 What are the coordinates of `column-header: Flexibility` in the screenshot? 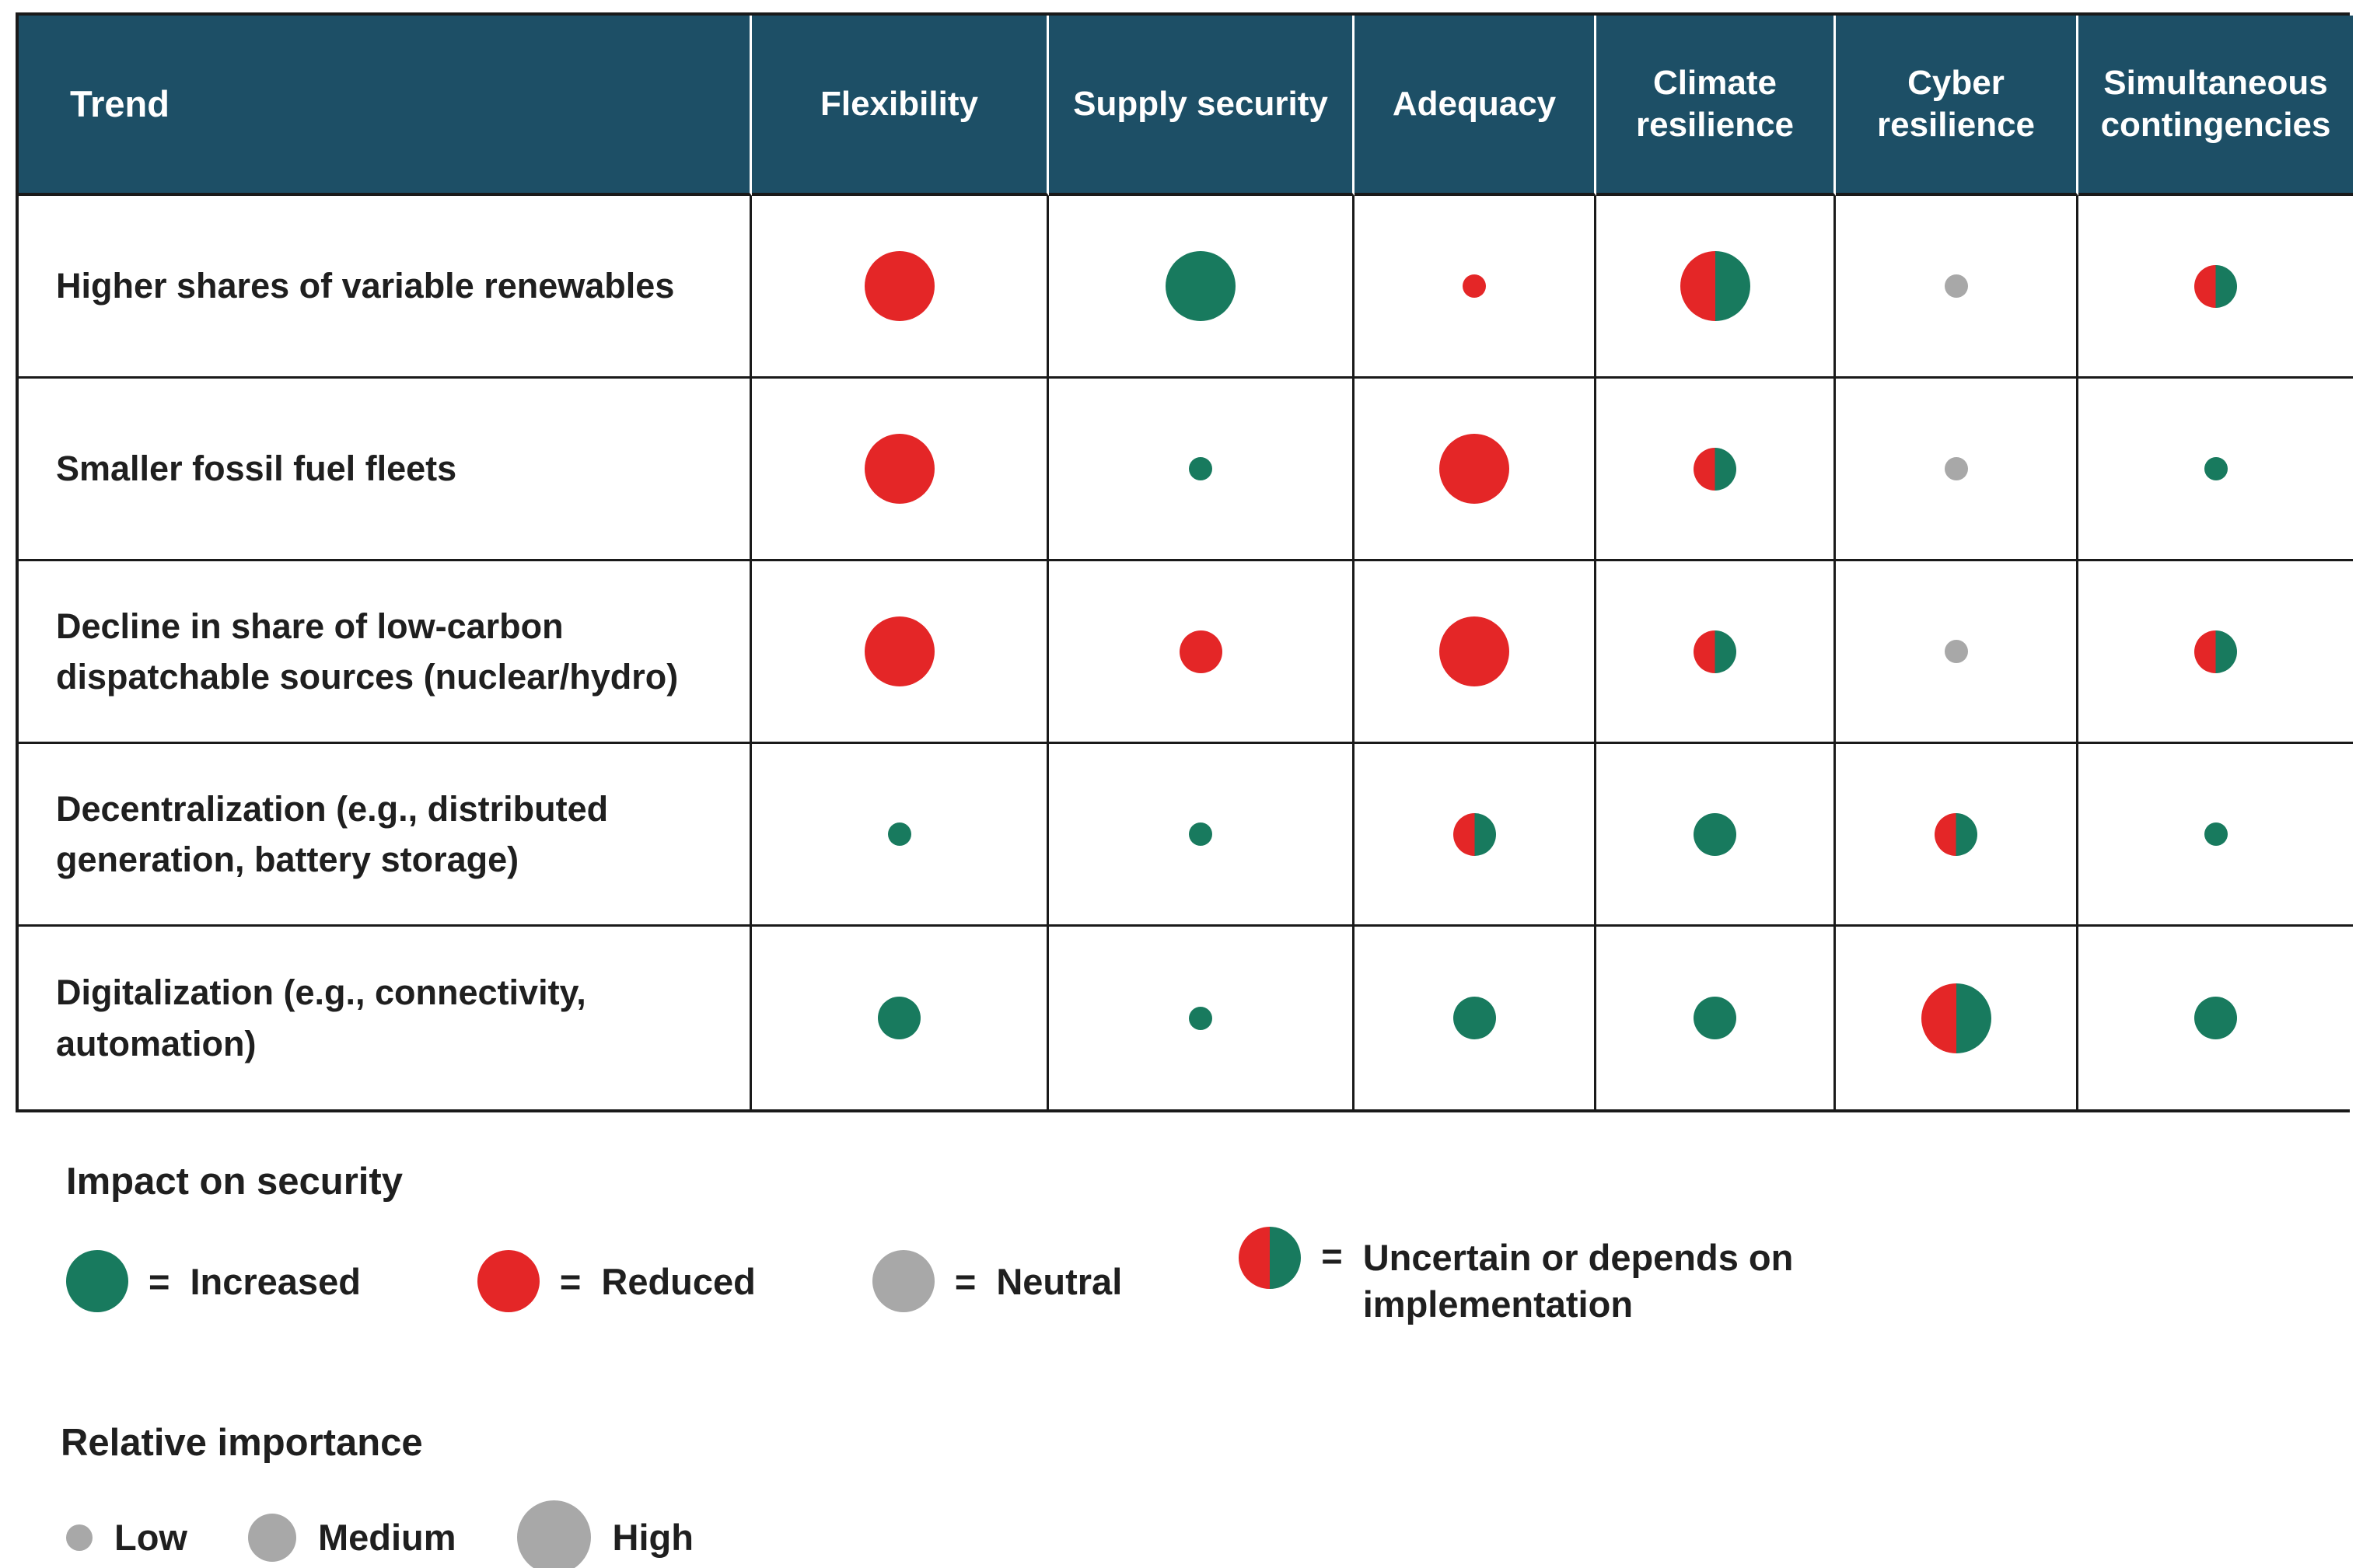 It's located at (900, 106).